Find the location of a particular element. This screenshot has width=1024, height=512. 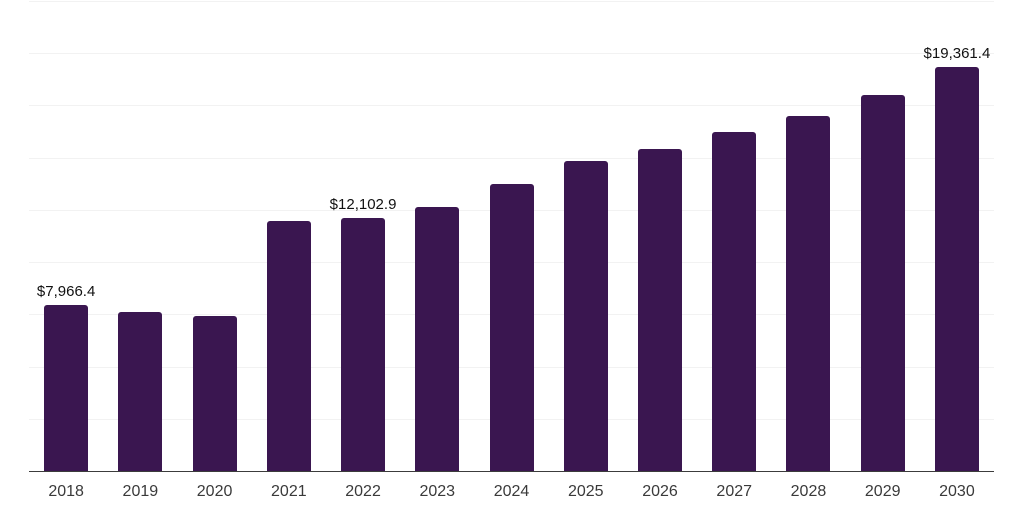

bar-2021 is located at coordinates (288, 345).